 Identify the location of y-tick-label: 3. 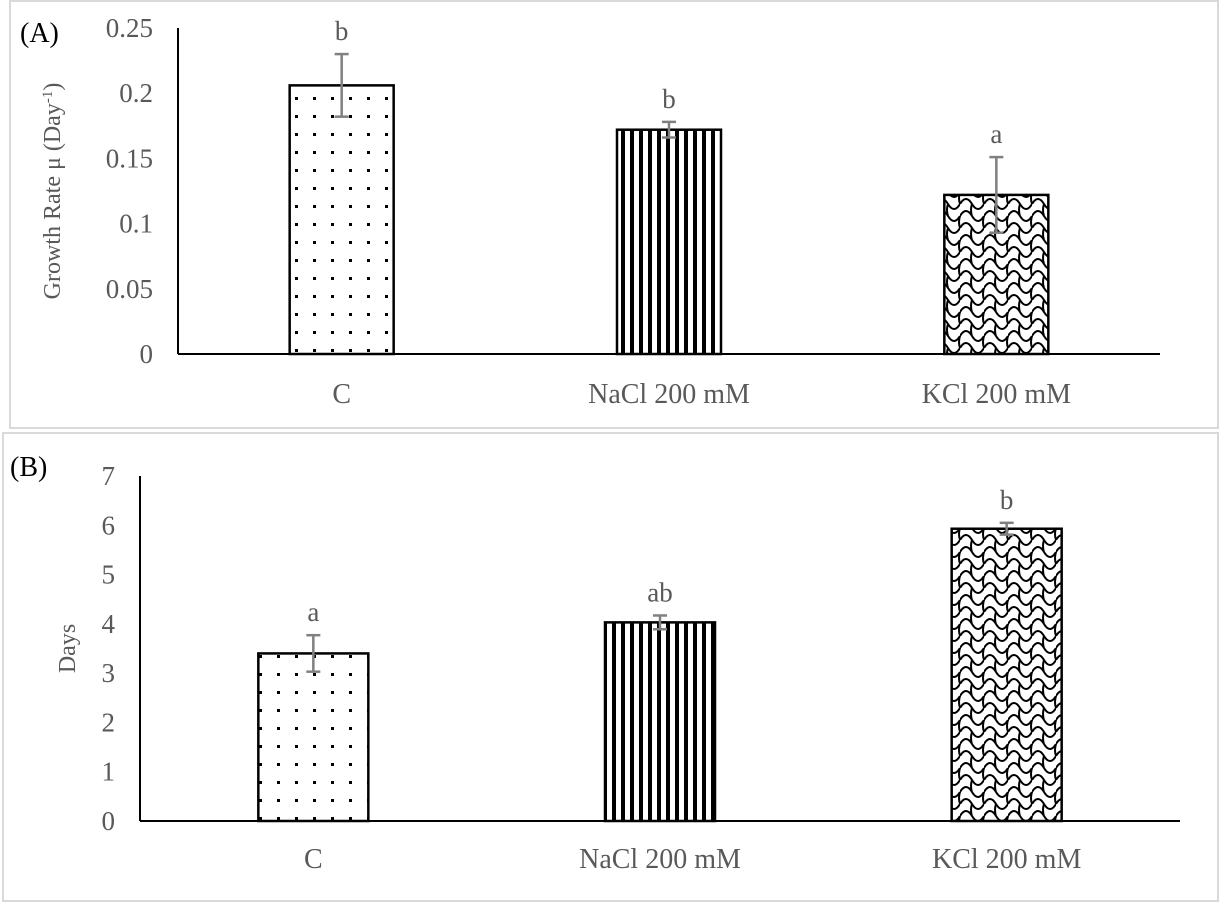
(109, 673).